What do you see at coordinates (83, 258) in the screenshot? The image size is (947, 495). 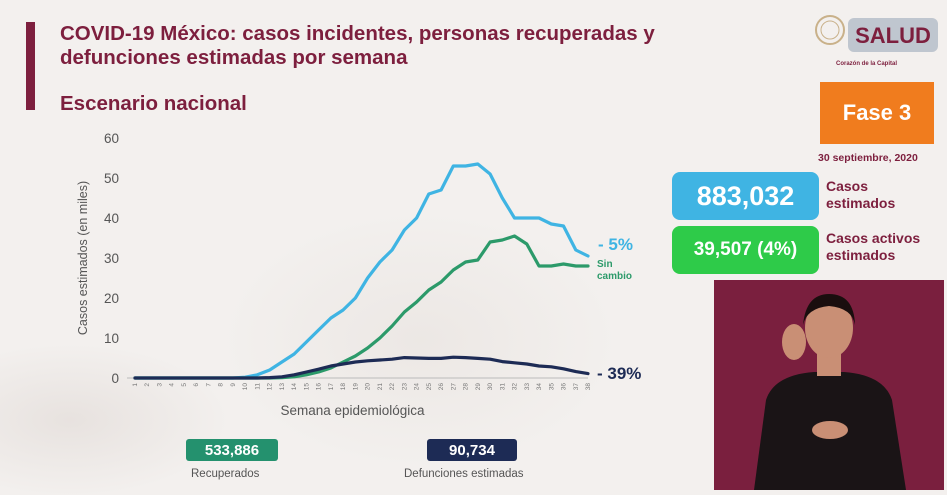 I see `y-axis-title: Casos estimados (en miles)` at bounding box center [83, 258].